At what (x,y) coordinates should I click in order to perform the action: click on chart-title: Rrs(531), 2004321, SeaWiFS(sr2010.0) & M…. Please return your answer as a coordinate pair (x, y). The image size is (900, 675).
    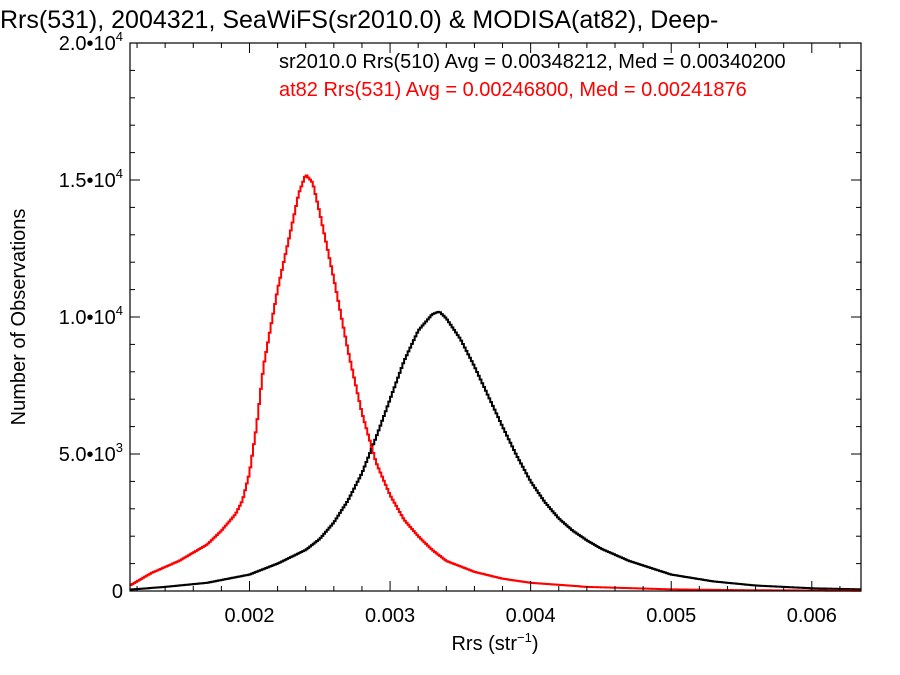
    Looking at the image, I should click on (359, 20).